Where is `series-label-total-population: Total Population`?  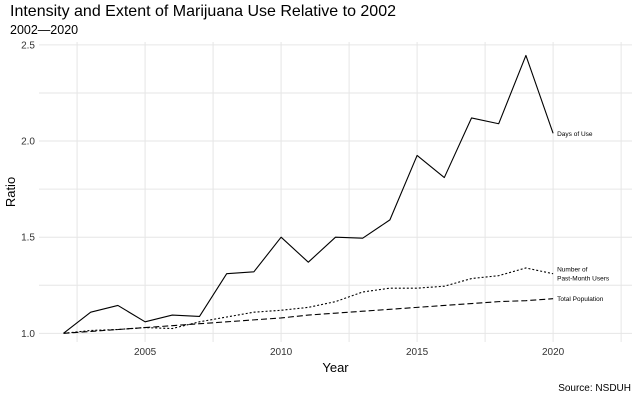
series-label-total-population: Total Population is located at coordinates (580, 299).